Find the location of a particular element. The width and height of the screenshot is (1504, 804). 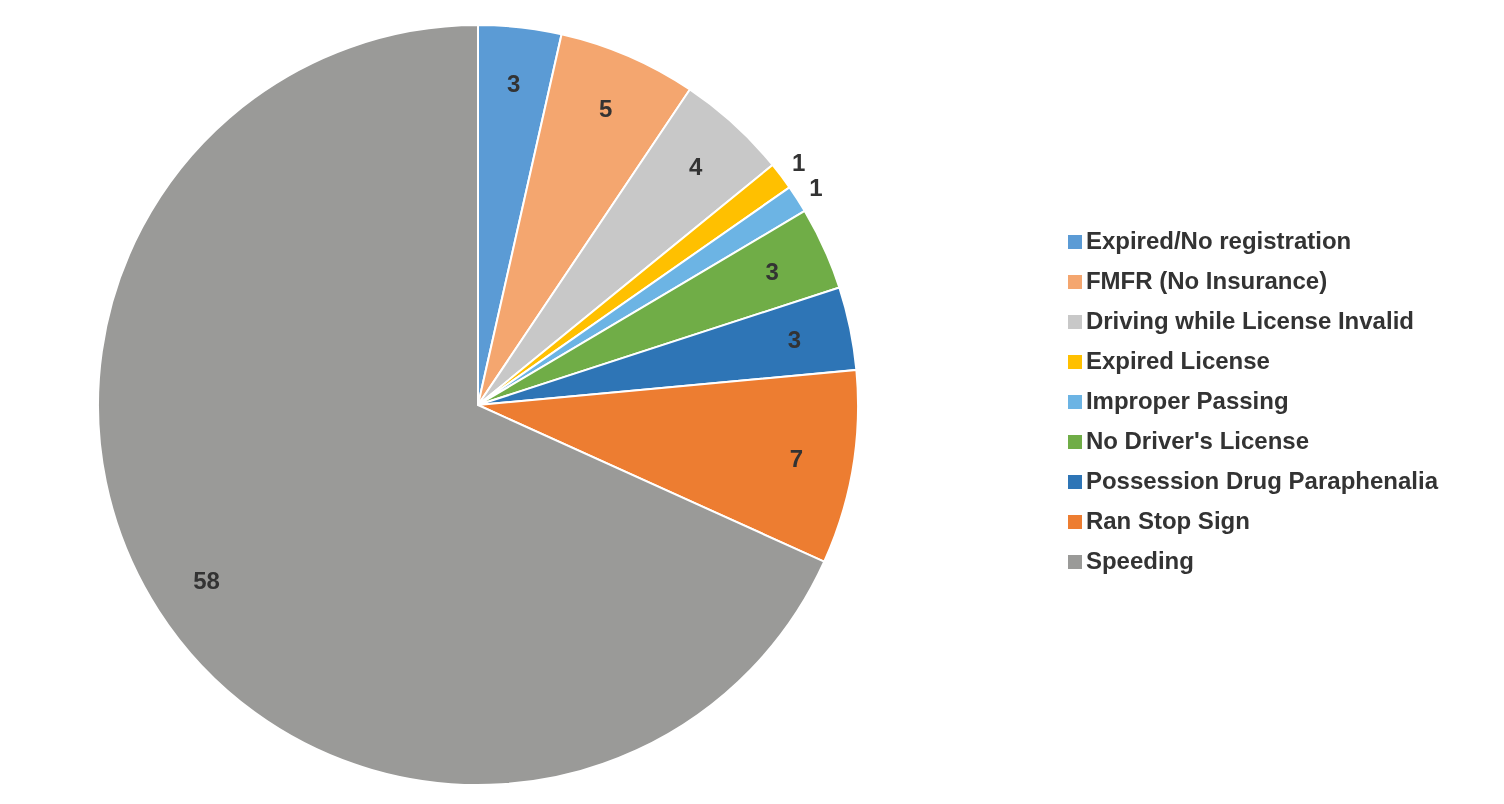

legend-label: Expired License is located at coordinates (1177, 360).